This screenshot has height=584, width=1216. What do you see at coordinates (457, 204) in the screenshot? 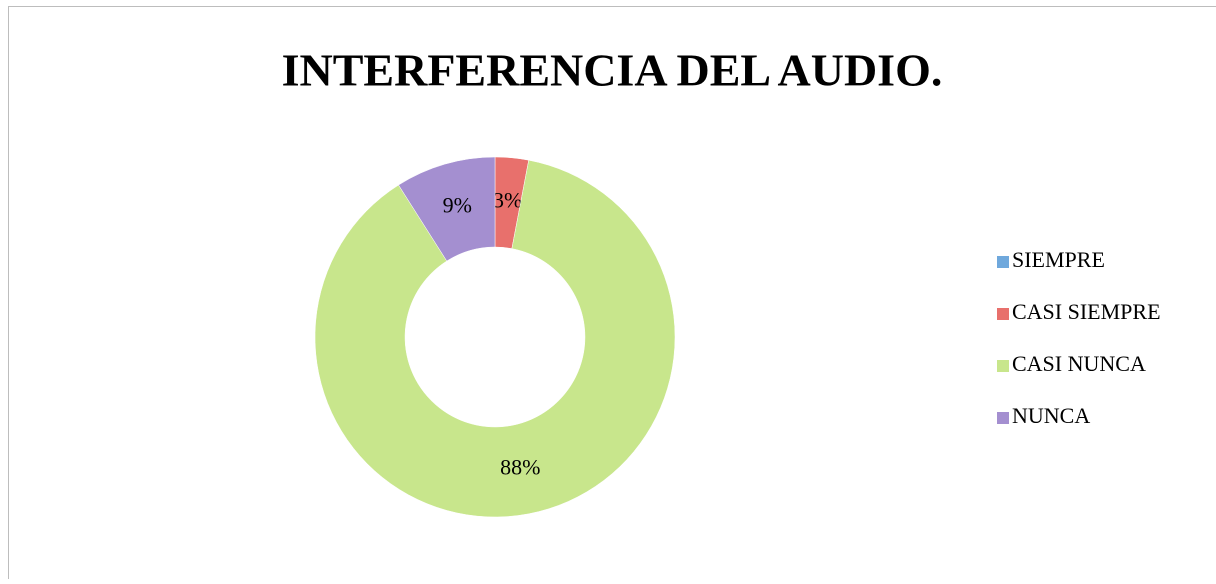
I see `data-label: 9%` at bounding box center [457, 204].